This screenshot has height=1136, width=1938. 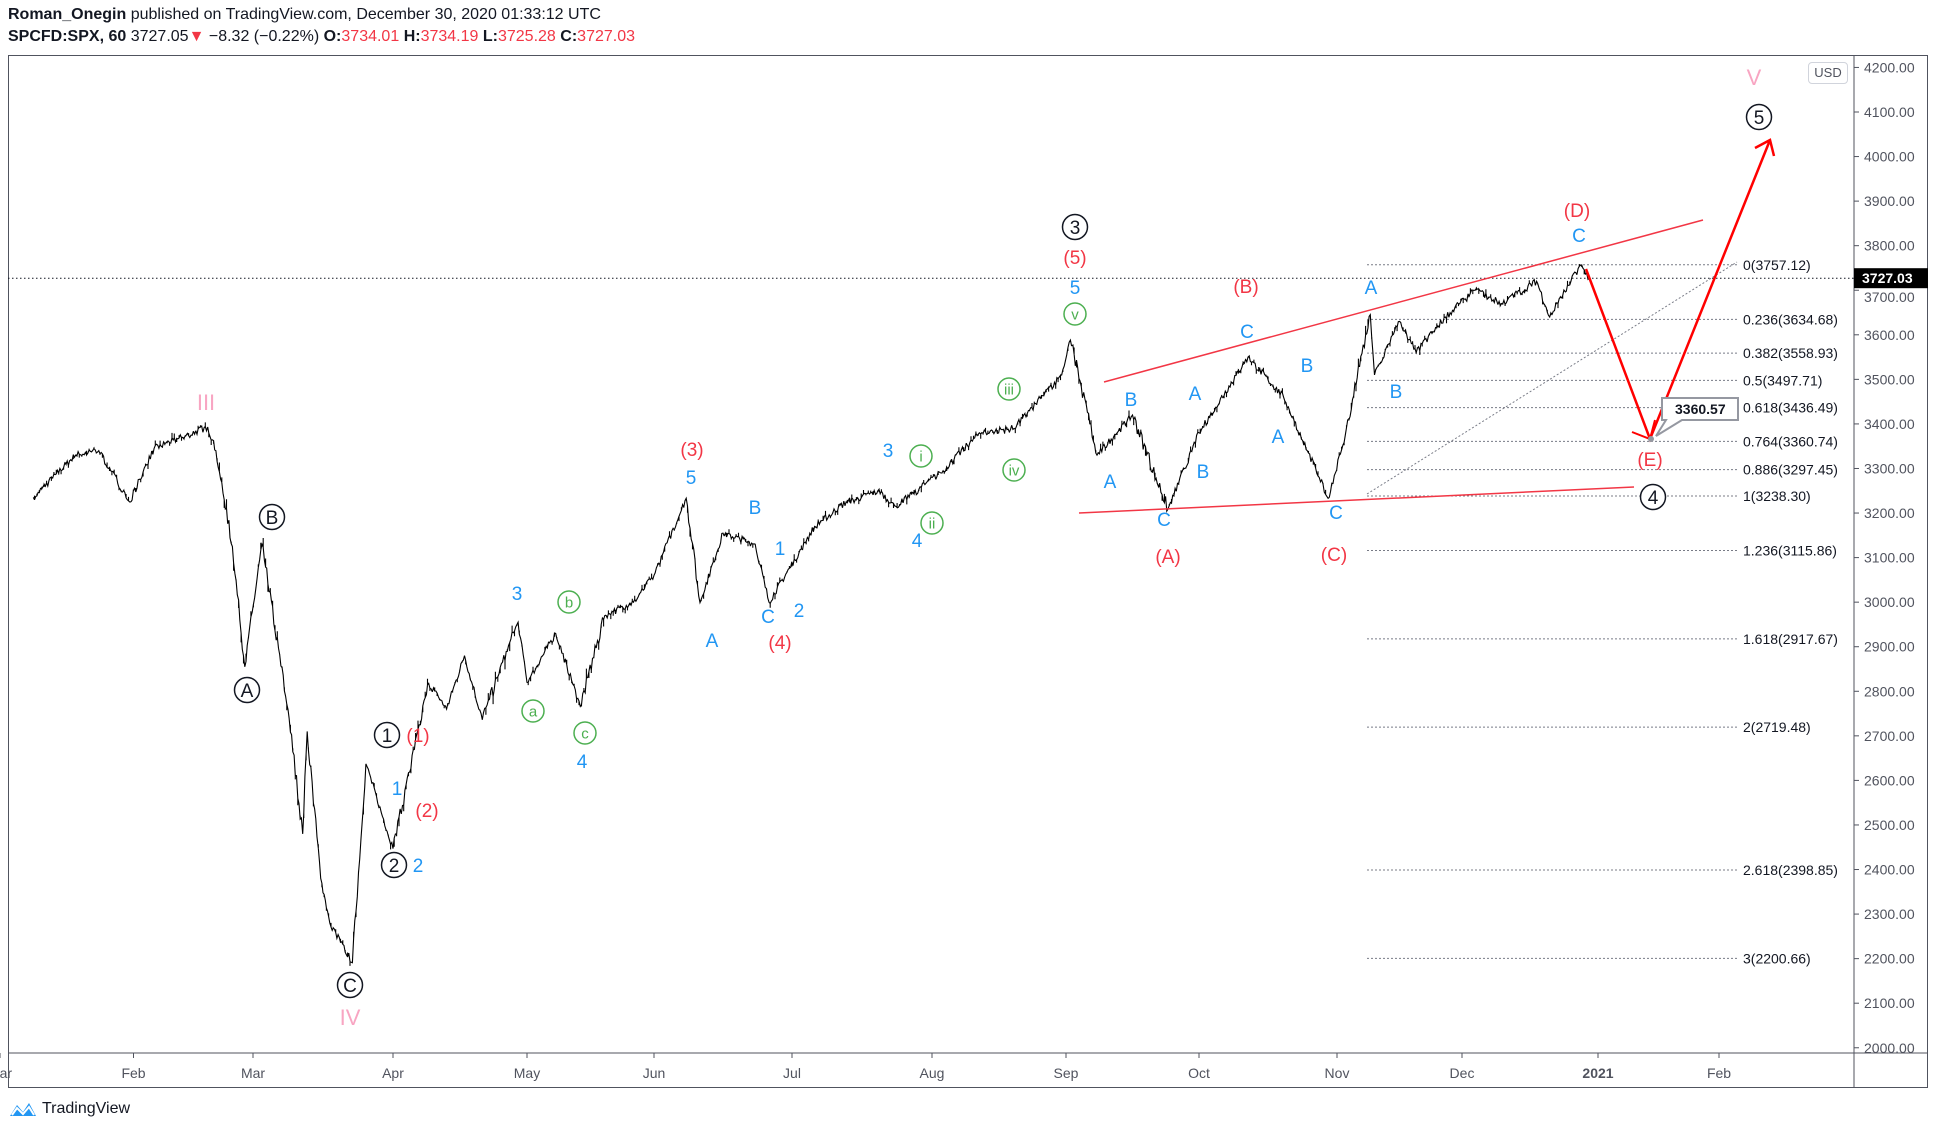 I want to click on fib-level-label: 1(3238.30), so click(x=1777, y=496).